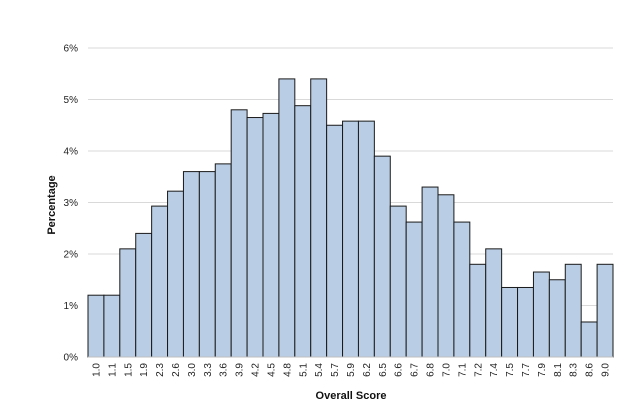  I want to click on x-tick-label: 3.3, so click(208, 370).